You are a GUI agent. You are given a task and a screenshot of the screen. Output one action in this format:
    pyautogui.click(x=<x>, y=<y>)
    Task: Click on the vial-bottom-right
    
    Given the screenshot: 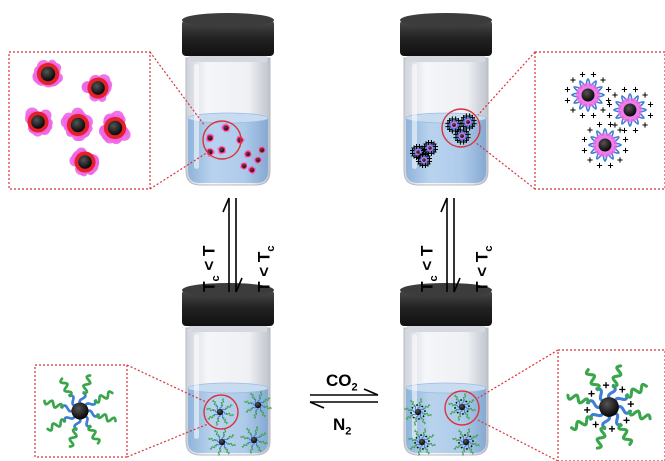 What is the action you would take?
    pyautogui.click(x=446, y=369)
    